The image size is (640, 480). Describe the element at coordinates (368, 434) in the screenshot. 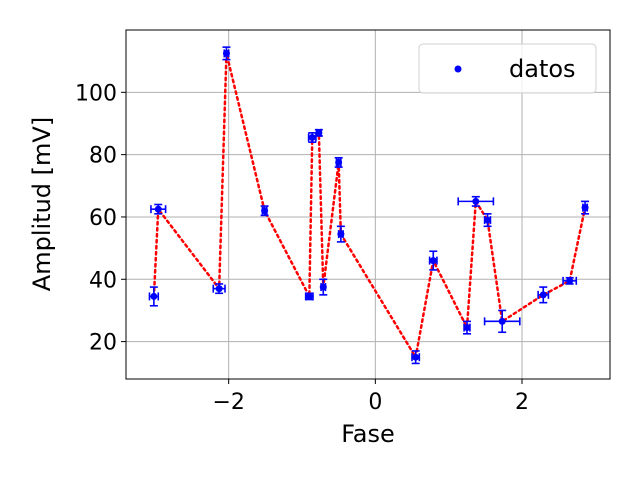

I see `x-axis-label: Fase` at that location.